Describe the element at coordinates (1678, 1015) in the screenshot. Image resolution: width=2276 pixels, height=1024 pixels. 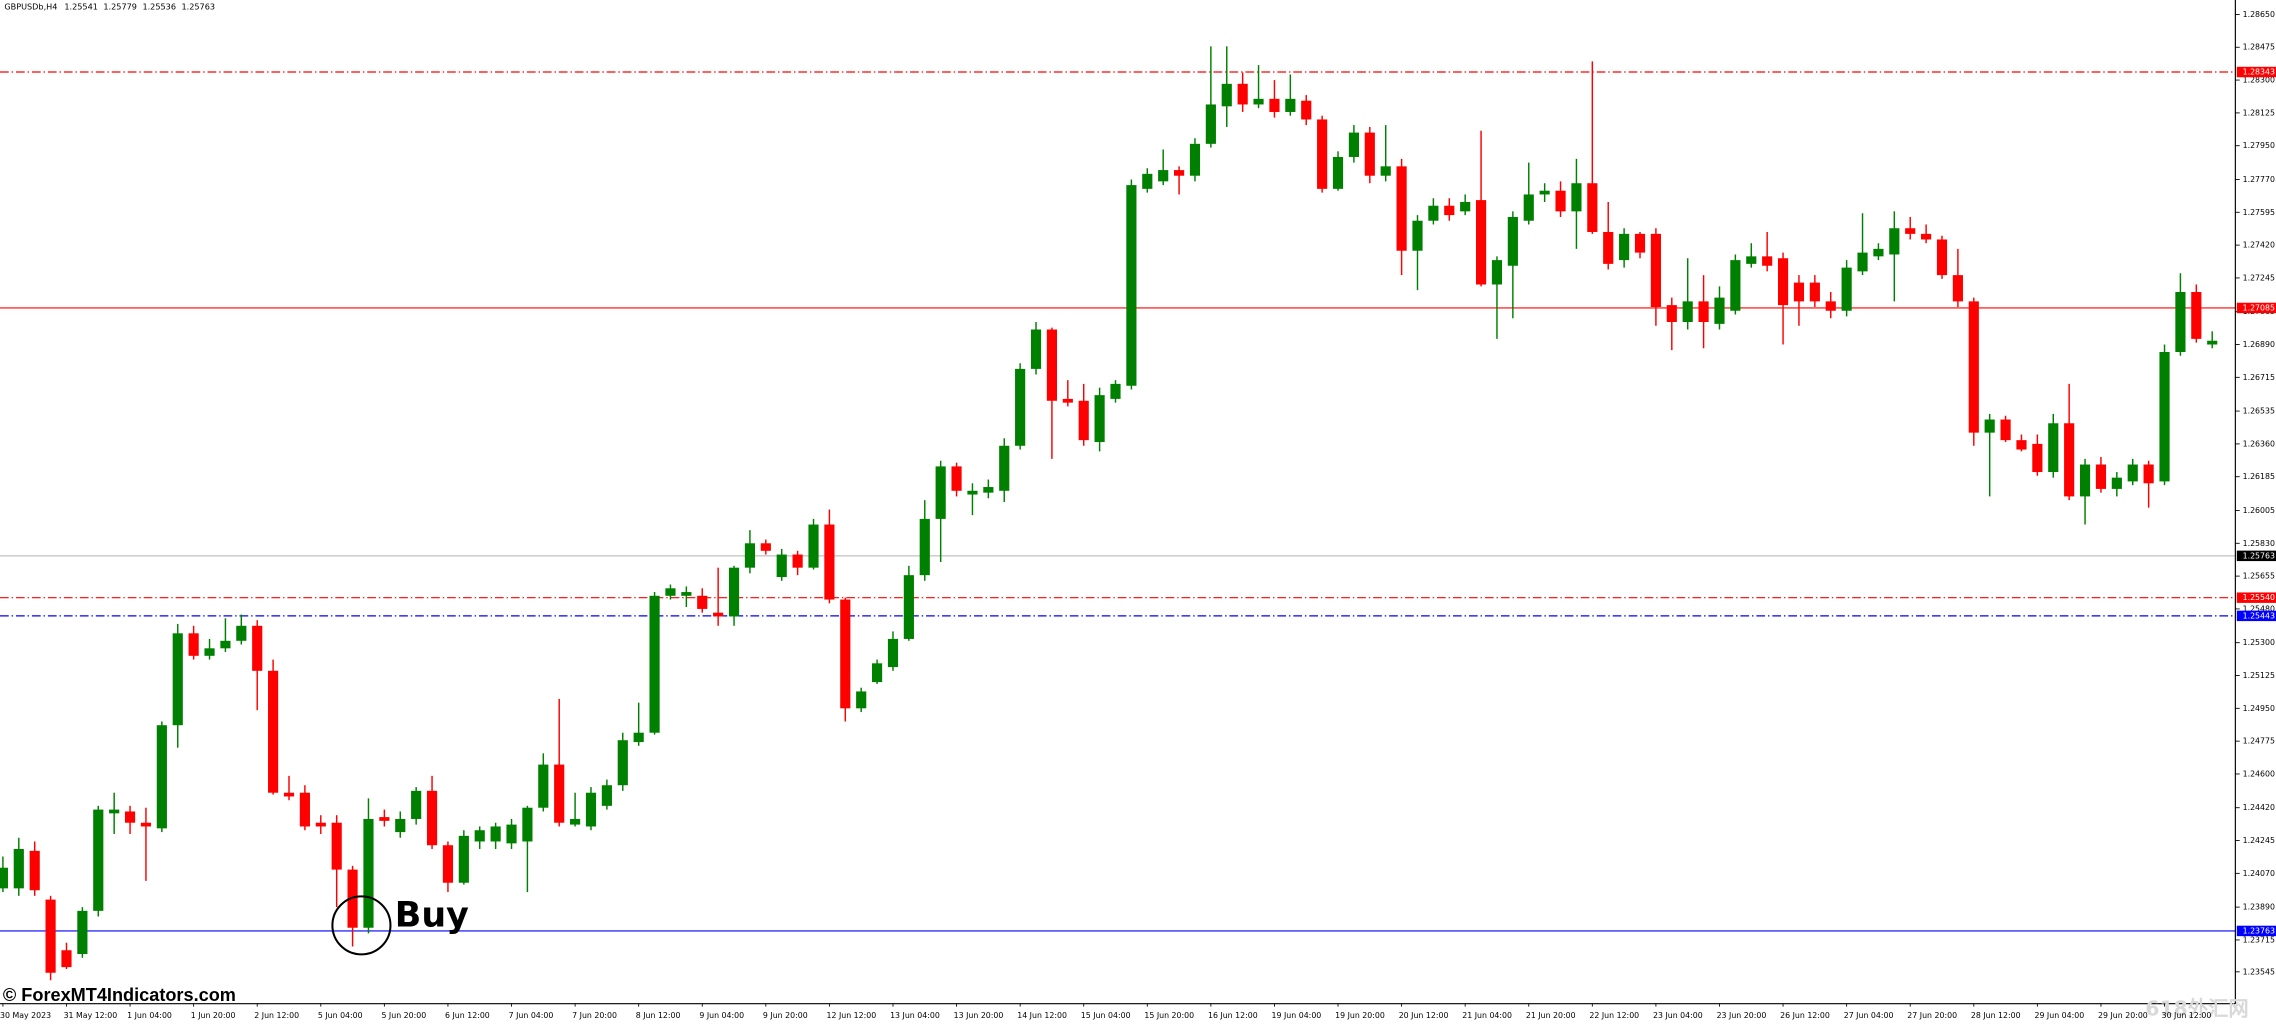
I see `x-tick-label: 23 Jun 04:00` at that location.